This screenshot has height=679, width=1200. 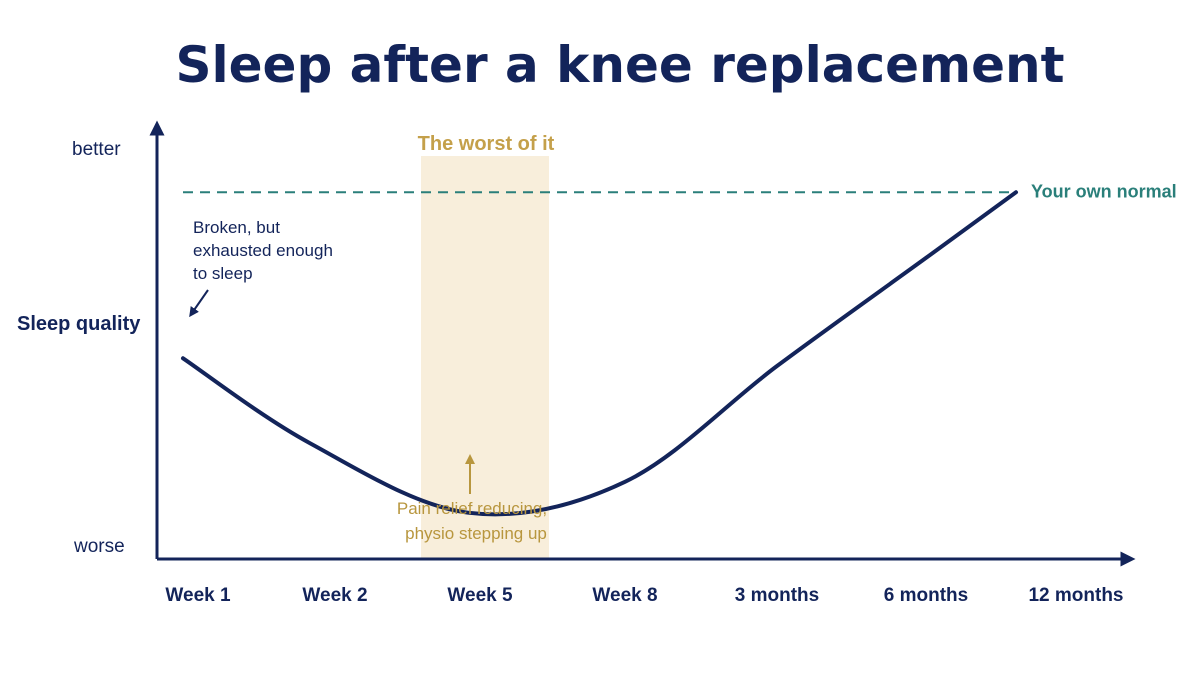 I want to click on x-tick-label: Week 5, so click(x=480, y=595).